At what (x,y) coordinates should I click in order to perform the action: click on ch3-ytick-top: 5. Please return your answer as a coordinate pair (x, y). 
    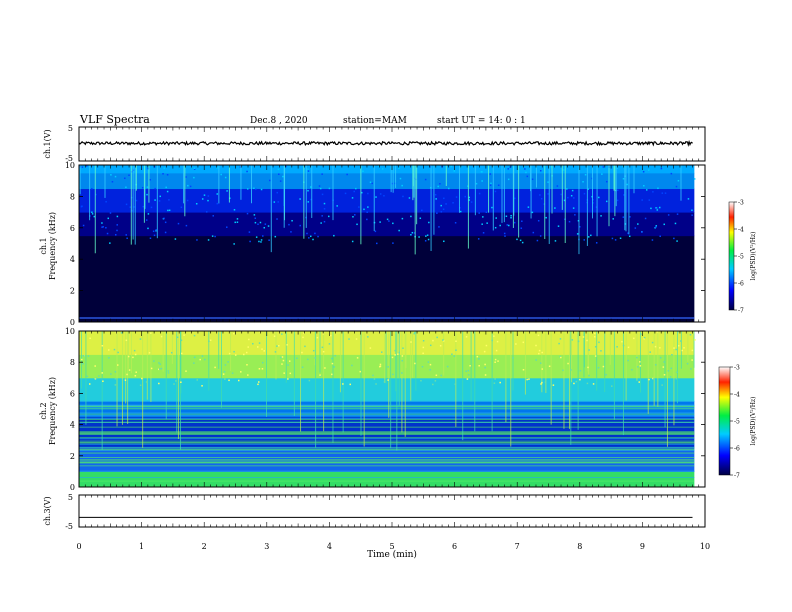
    Looking at the image, I should click on (70, 497).